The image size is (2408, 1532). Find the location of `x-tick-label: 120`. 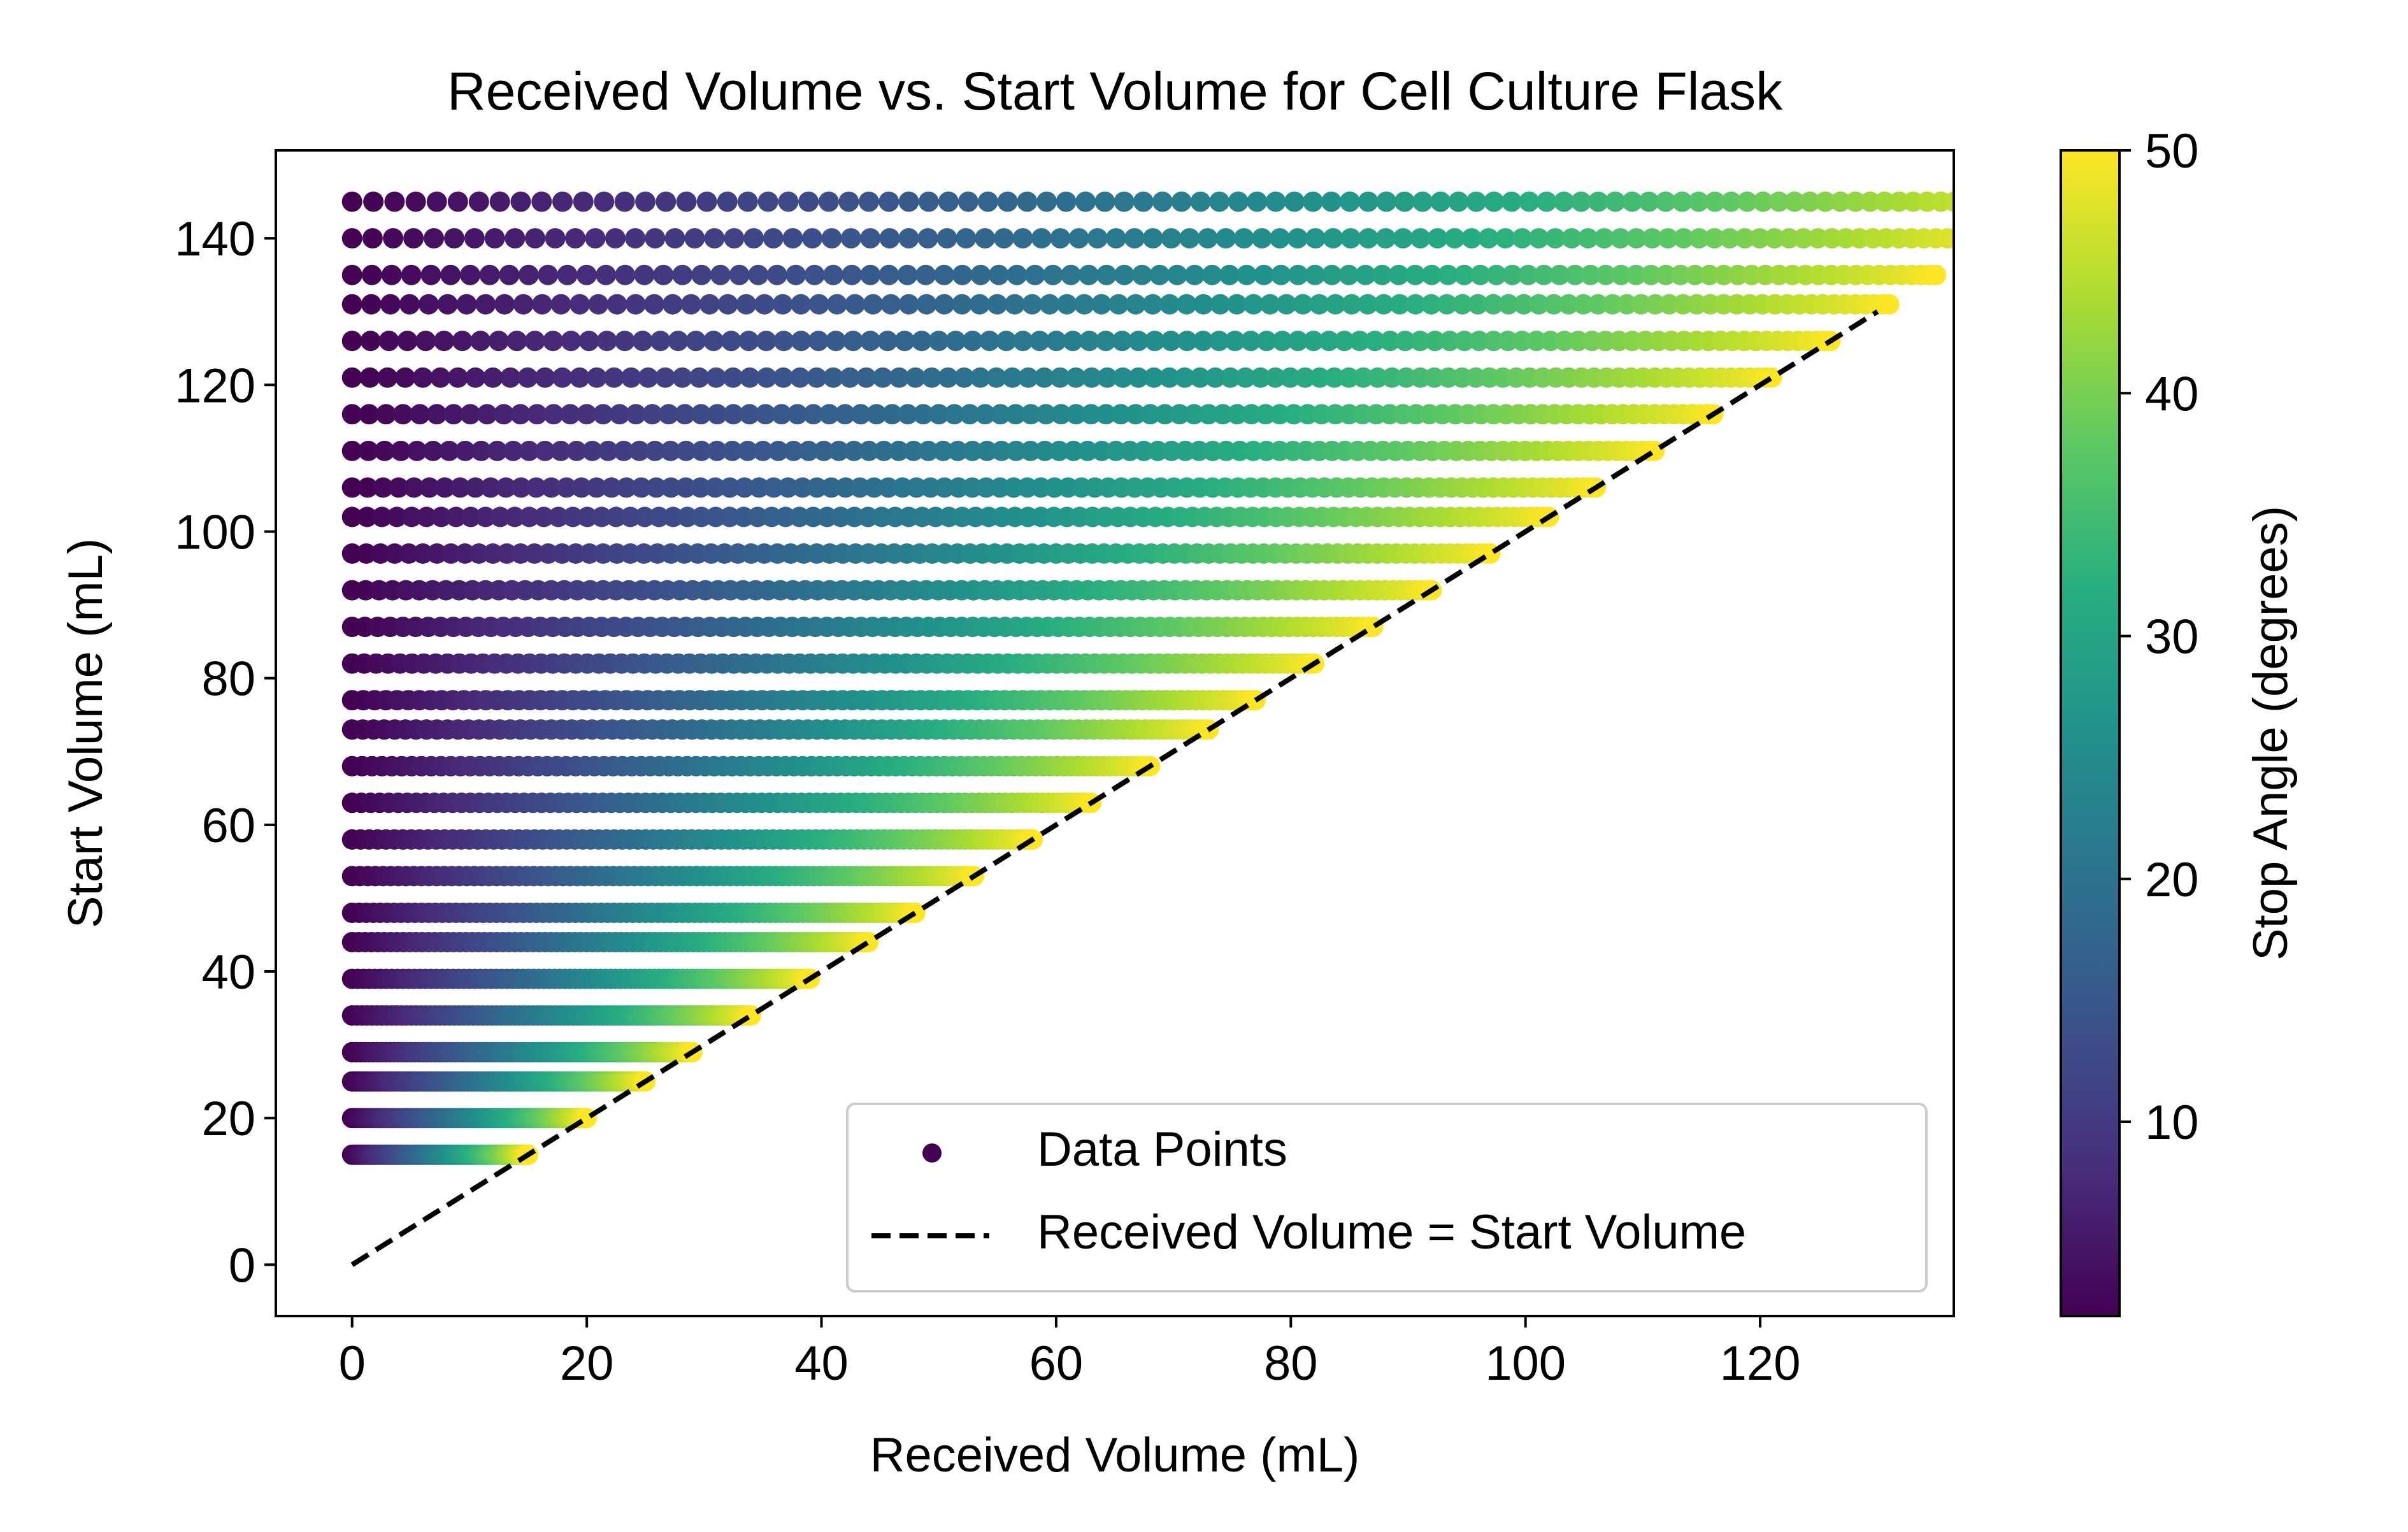

x-tick-label: 120 is located at coordinates (1760, 1364).